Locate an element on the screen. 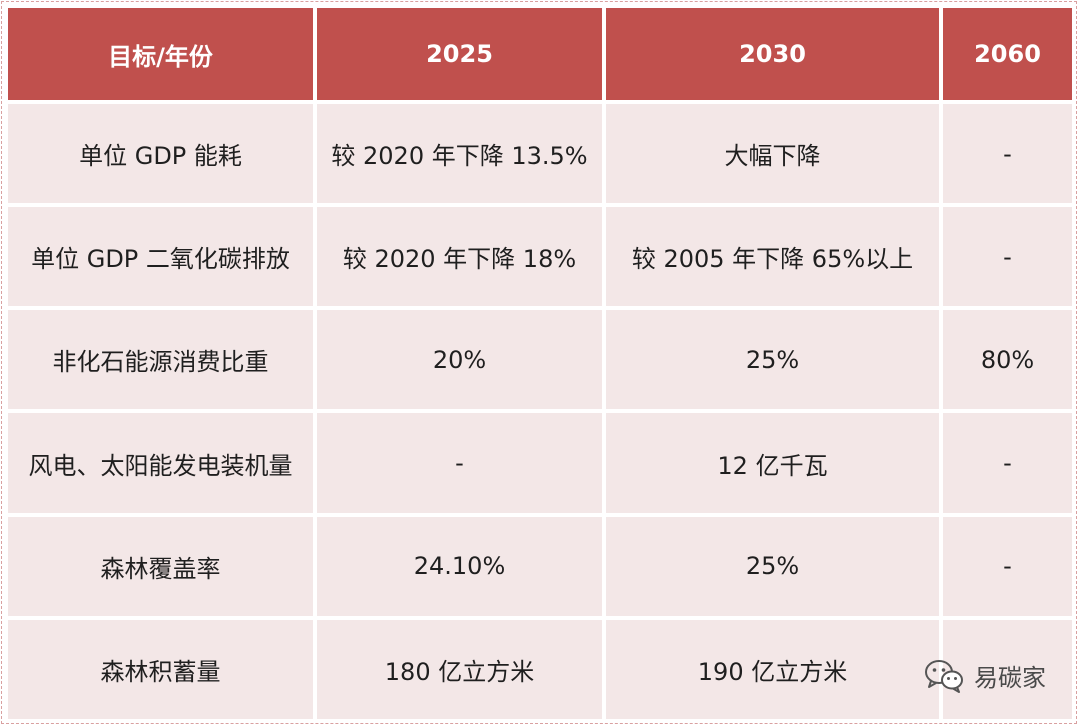  row-label: 风电、太阳能发电装机量 is located at coordinates (160, 463).